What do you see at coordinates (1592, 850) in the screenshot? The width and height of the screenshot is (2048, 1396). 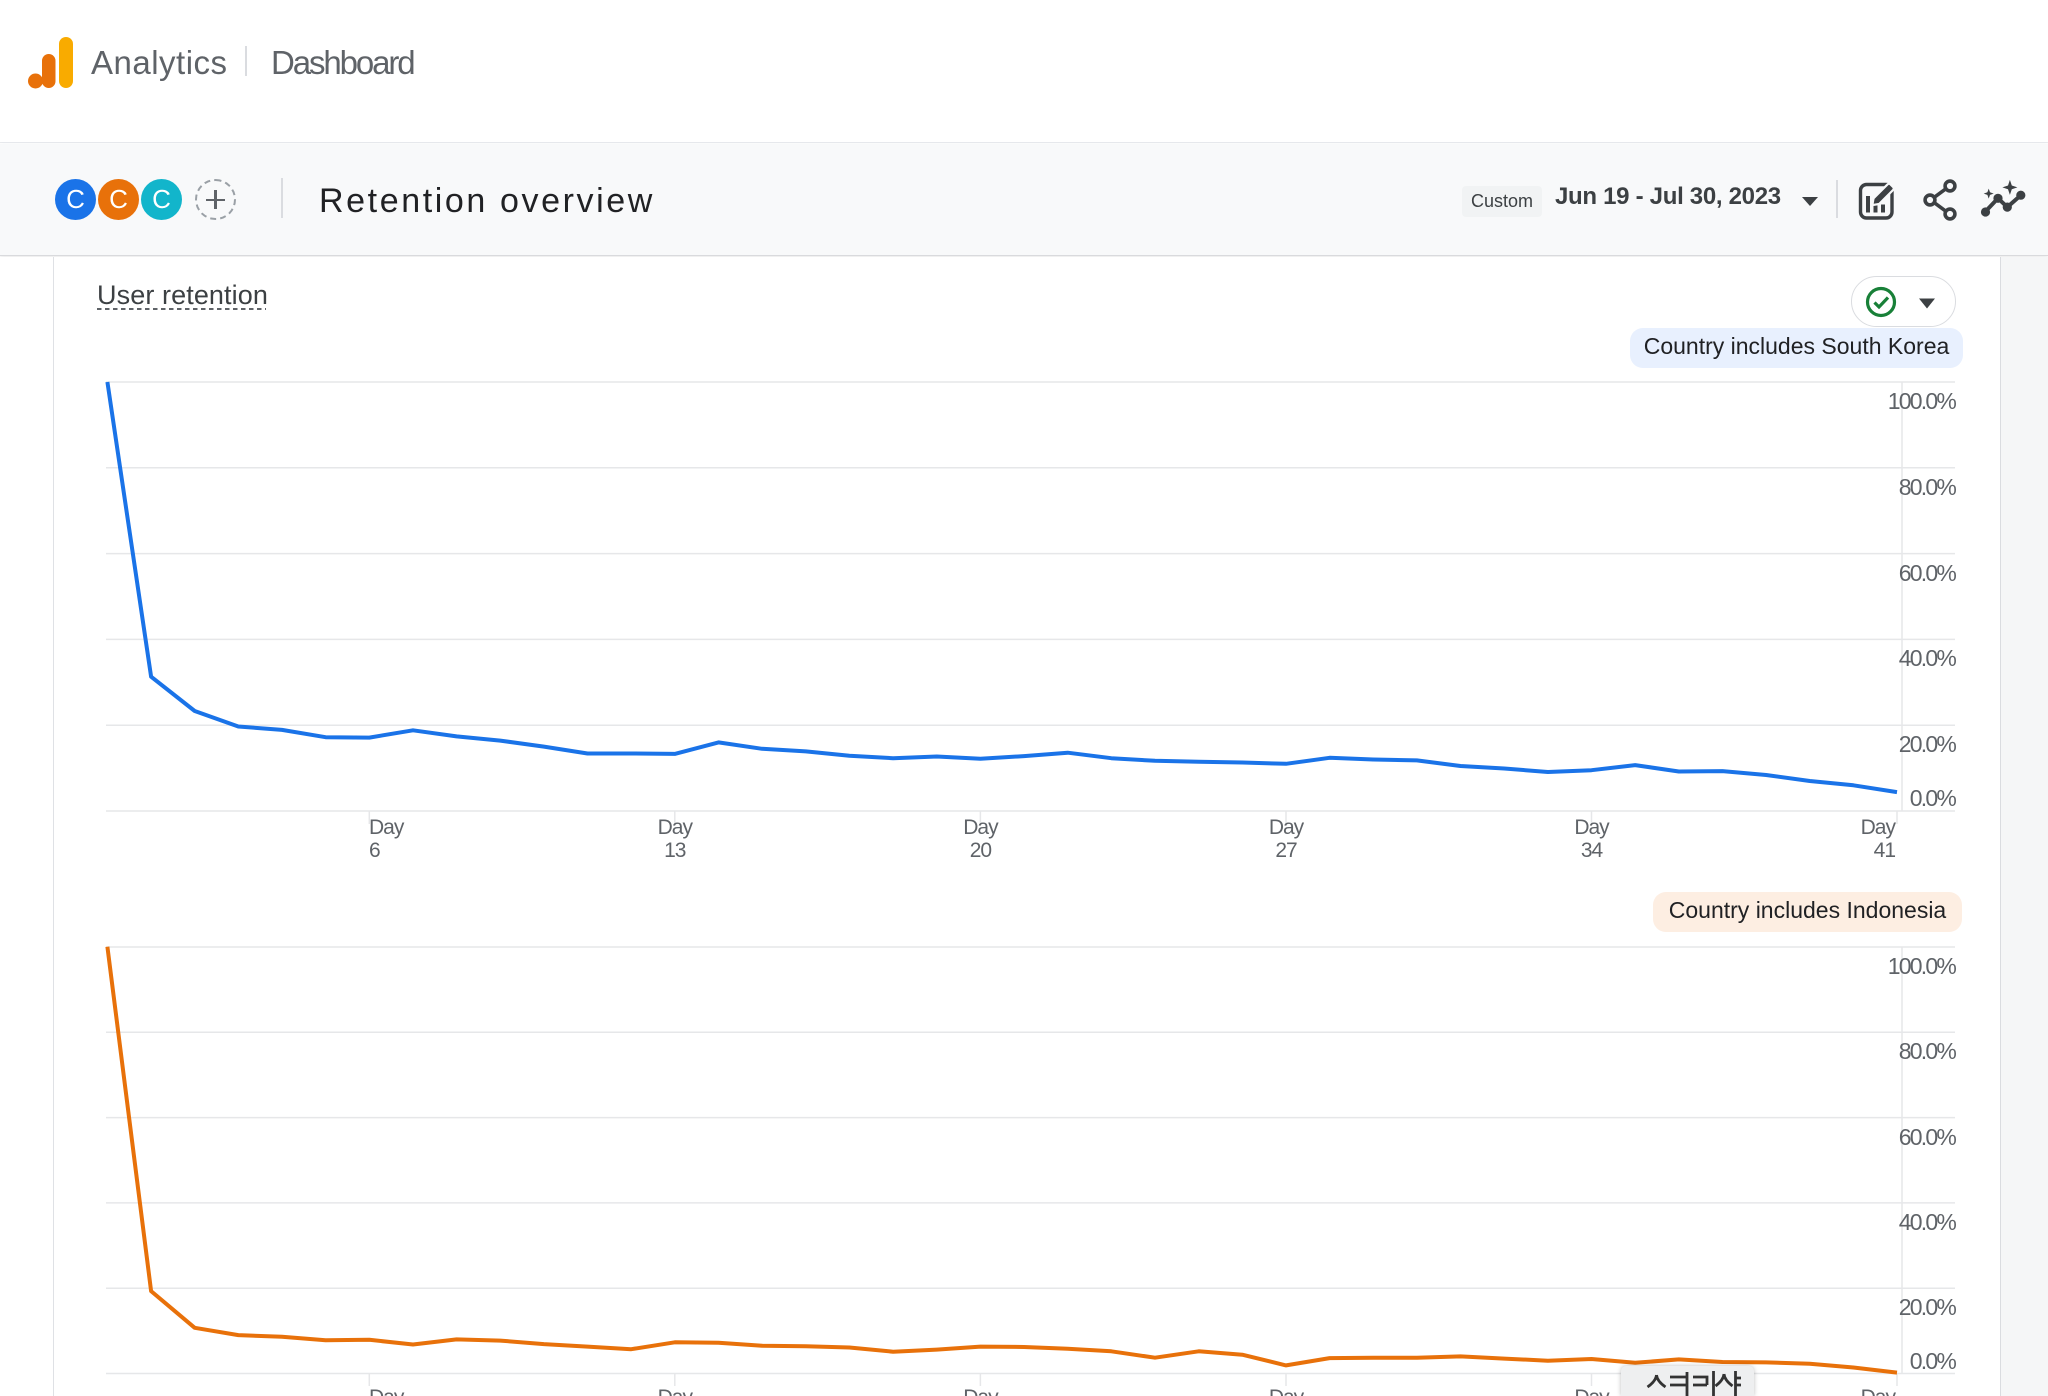 I see `svg-text: 34` at bounding box center [1592, 850].